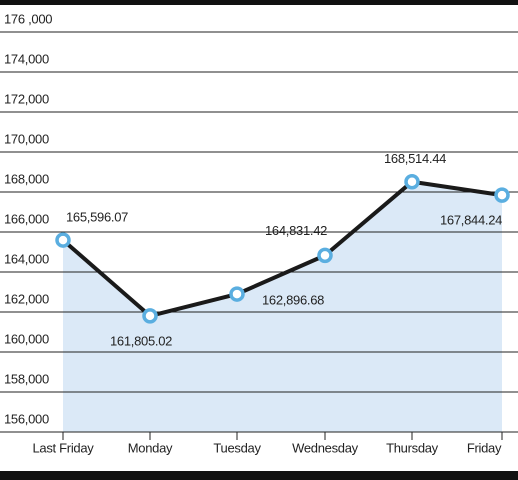 The image size is (518, 480). What do you see at coordinates (325, 447) in the screenshot?
I see `x-tick-label: Wednesday` at bounding box center [325, 447].